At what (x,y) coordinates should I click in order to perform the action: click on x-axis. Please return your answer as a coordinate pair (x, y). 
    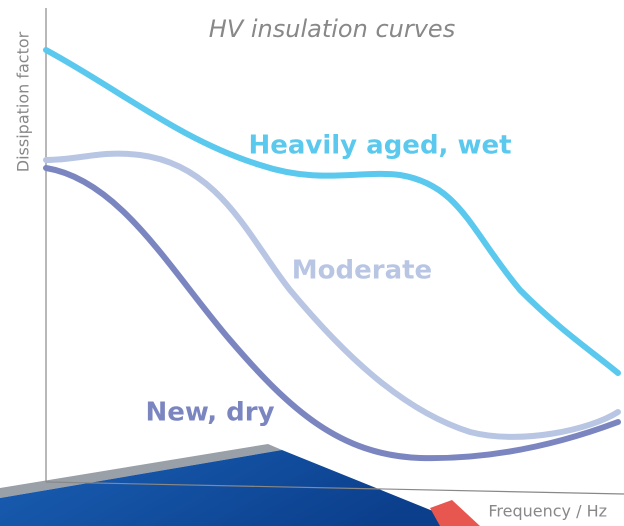
    Looking at the image, I should click on (334, 488).